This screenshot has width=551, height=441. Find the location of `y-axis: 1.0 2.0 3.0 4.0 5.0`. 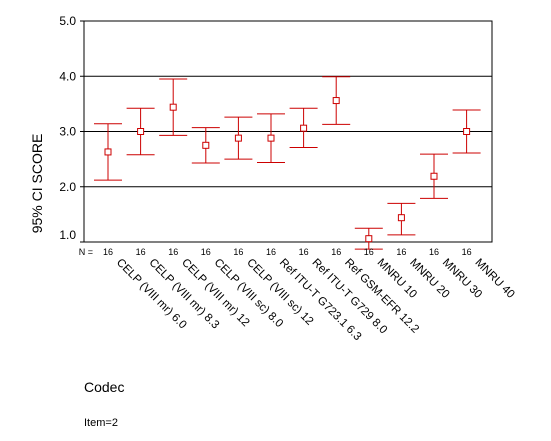

y-axis: 1.0 2.0 3.0 4.0 5.0 is located at coordinates (71, 128).